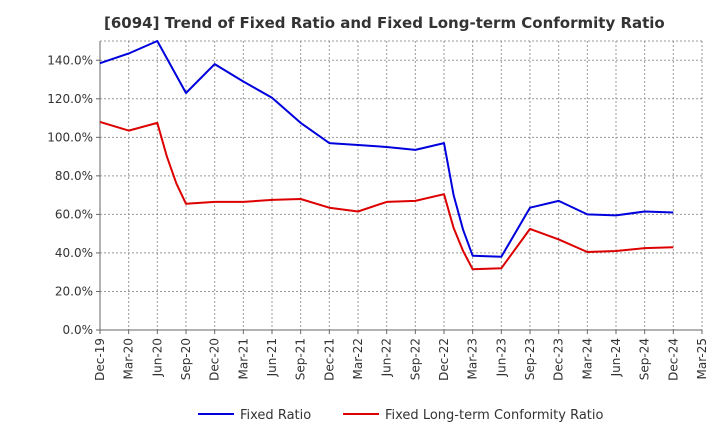 The height and width of the screenshot is (440, 720). I want to click on x-tick-label: Sep-24, so click(645, 359).